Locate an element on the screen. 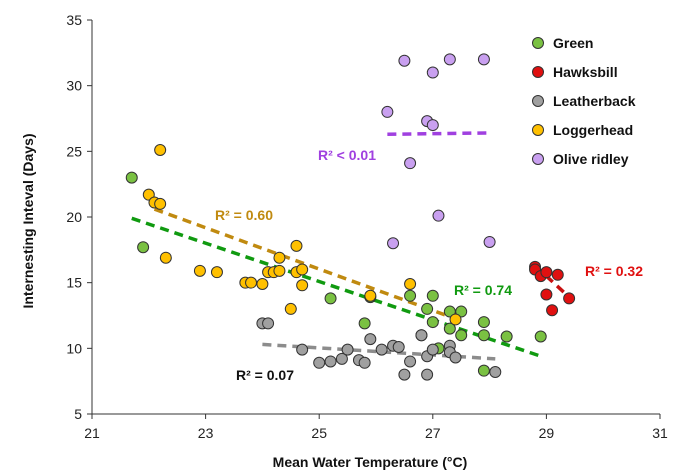  legend-marker-green is located at coordinates (538, 43).